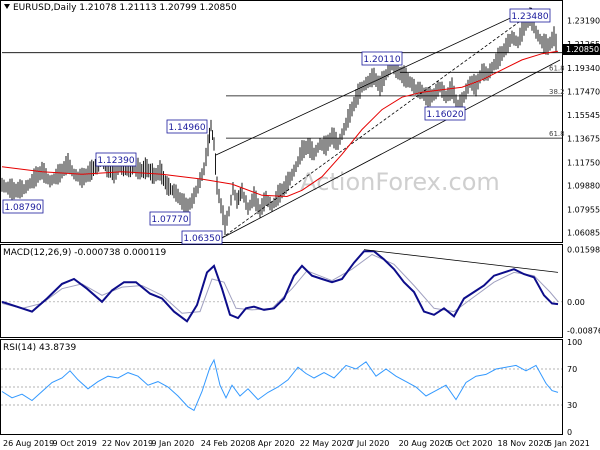  Describe the element at coordinates (557, 92) in the screenshot. I see `fib-level-label: 38.2` at that location.